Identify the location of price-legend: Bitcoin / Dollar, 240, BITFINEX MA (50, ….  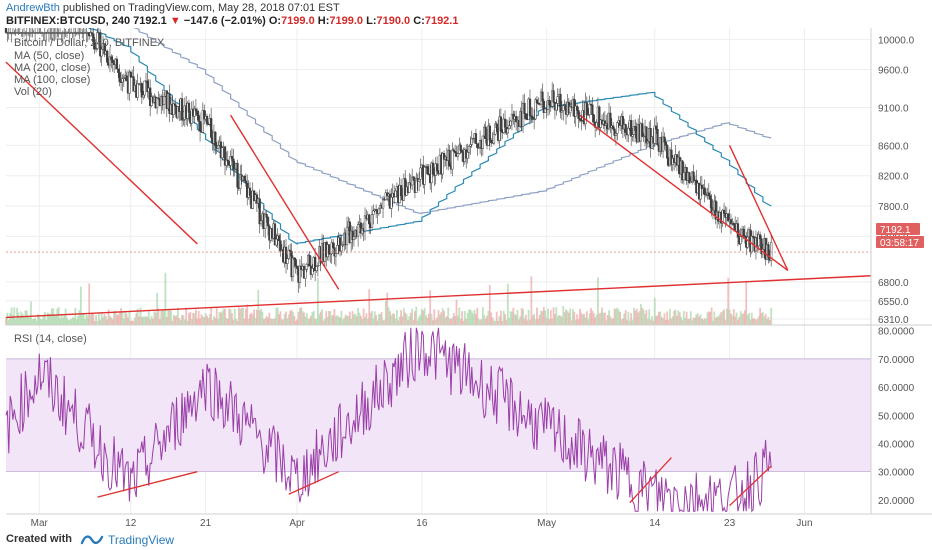
(89, 67).